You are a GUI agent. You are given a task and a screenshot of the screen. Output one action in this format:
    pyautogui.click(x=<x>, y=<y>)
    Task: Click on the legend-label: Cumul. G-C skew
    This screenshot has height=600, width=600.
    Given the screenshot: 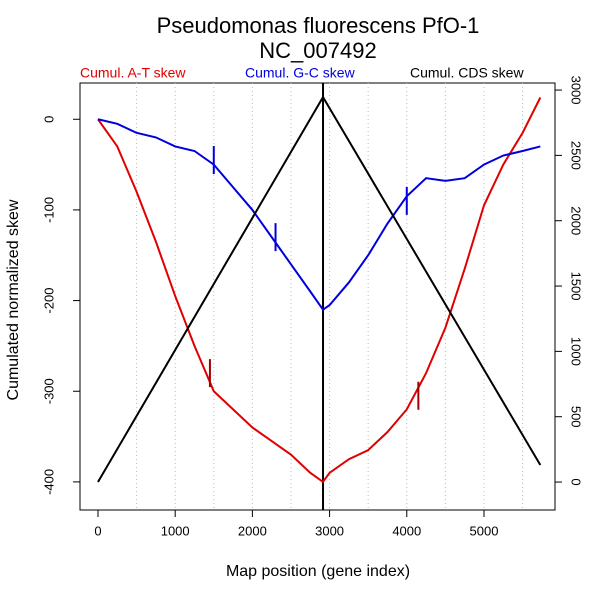 What is the action you would take?
    pyautogui.click(x=300, y=73)
    